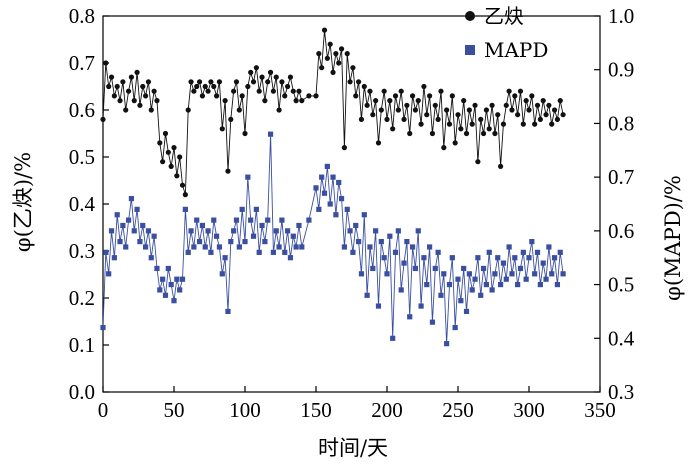 The image size is (700, 473). Describe the element at coordinates (621, 392) in the screenshot. I see `right-y-tick-label: 0.3` at that location.